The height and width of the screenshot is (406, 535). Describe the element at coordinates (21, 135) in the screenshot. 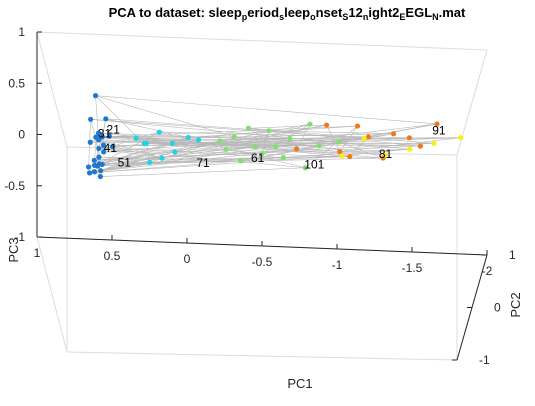

I see `z-tick-label: 0` at that location.